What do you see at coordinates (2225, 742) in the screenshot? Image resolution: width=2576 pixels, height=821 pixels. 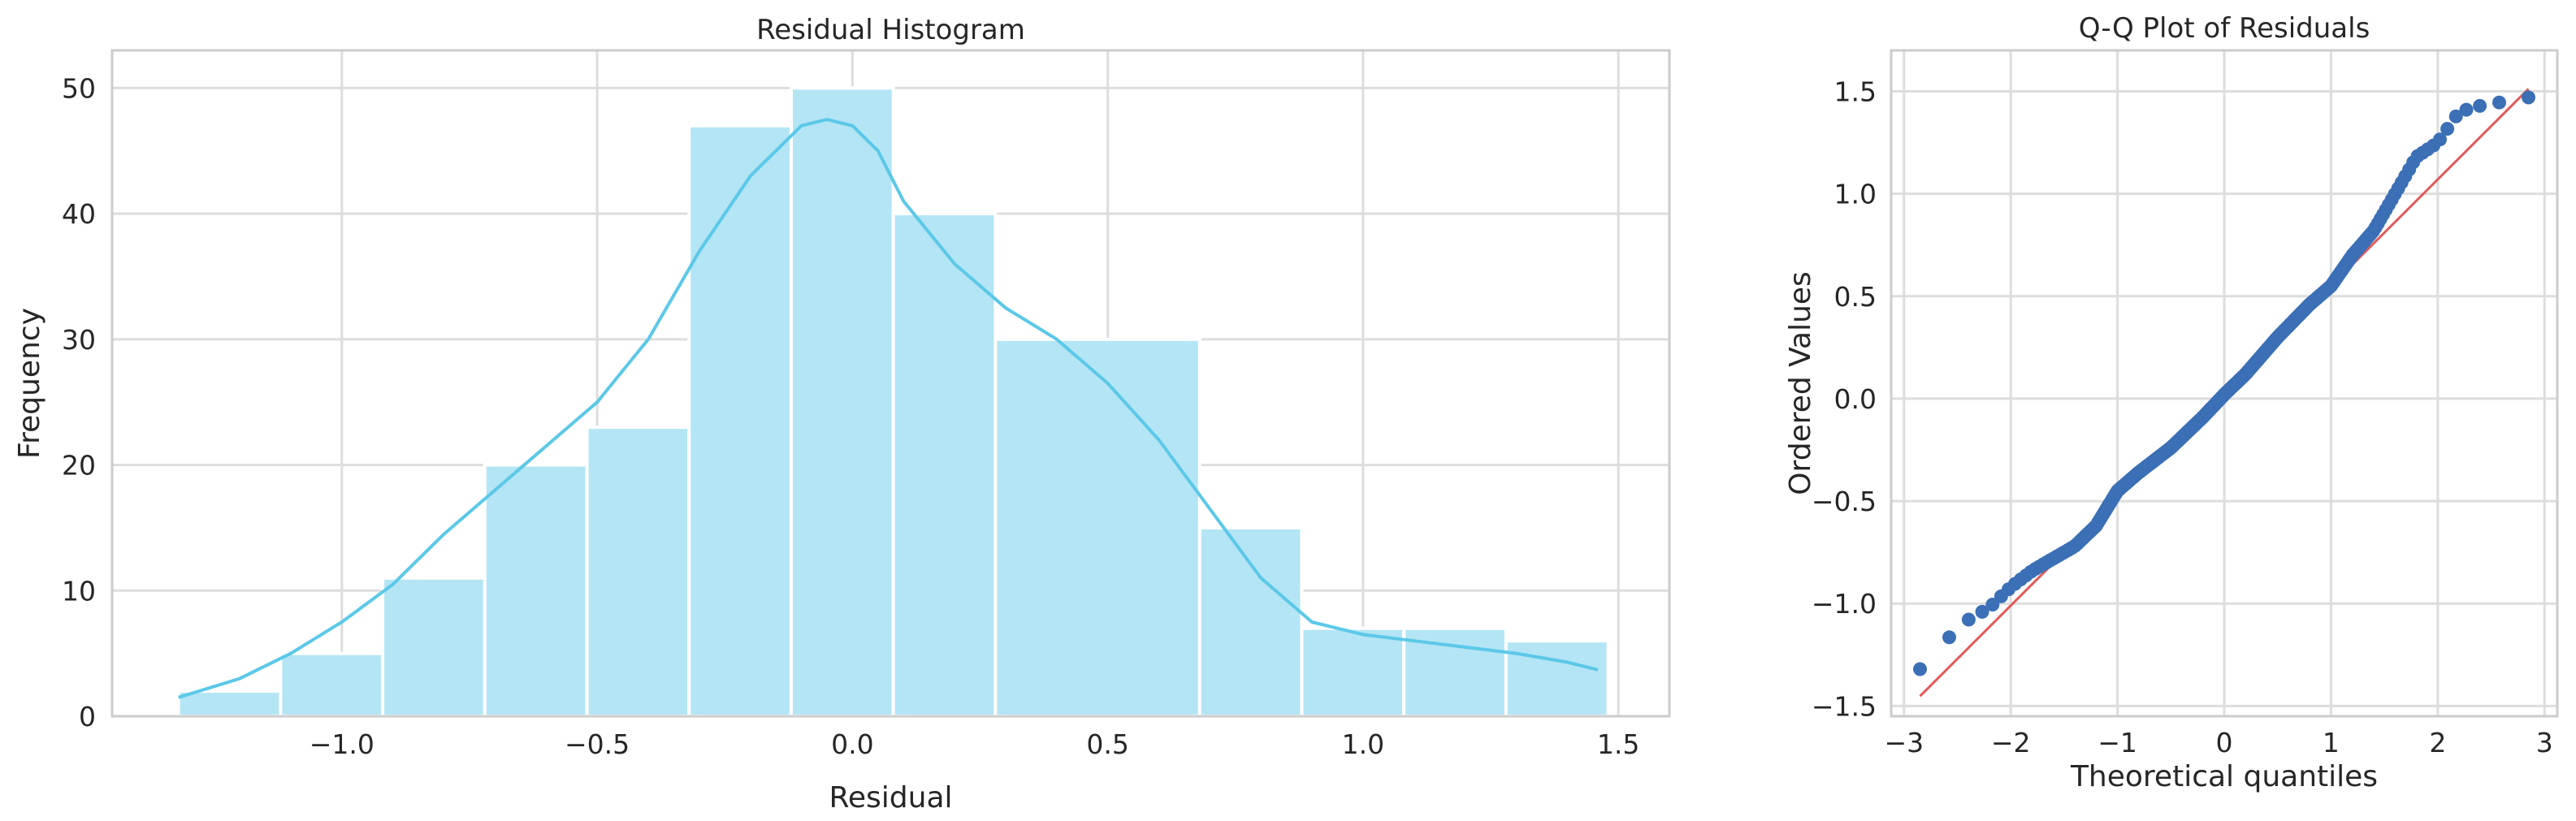 I see `qq-x-tick-label: 0` at bounding box center [2225, 742].